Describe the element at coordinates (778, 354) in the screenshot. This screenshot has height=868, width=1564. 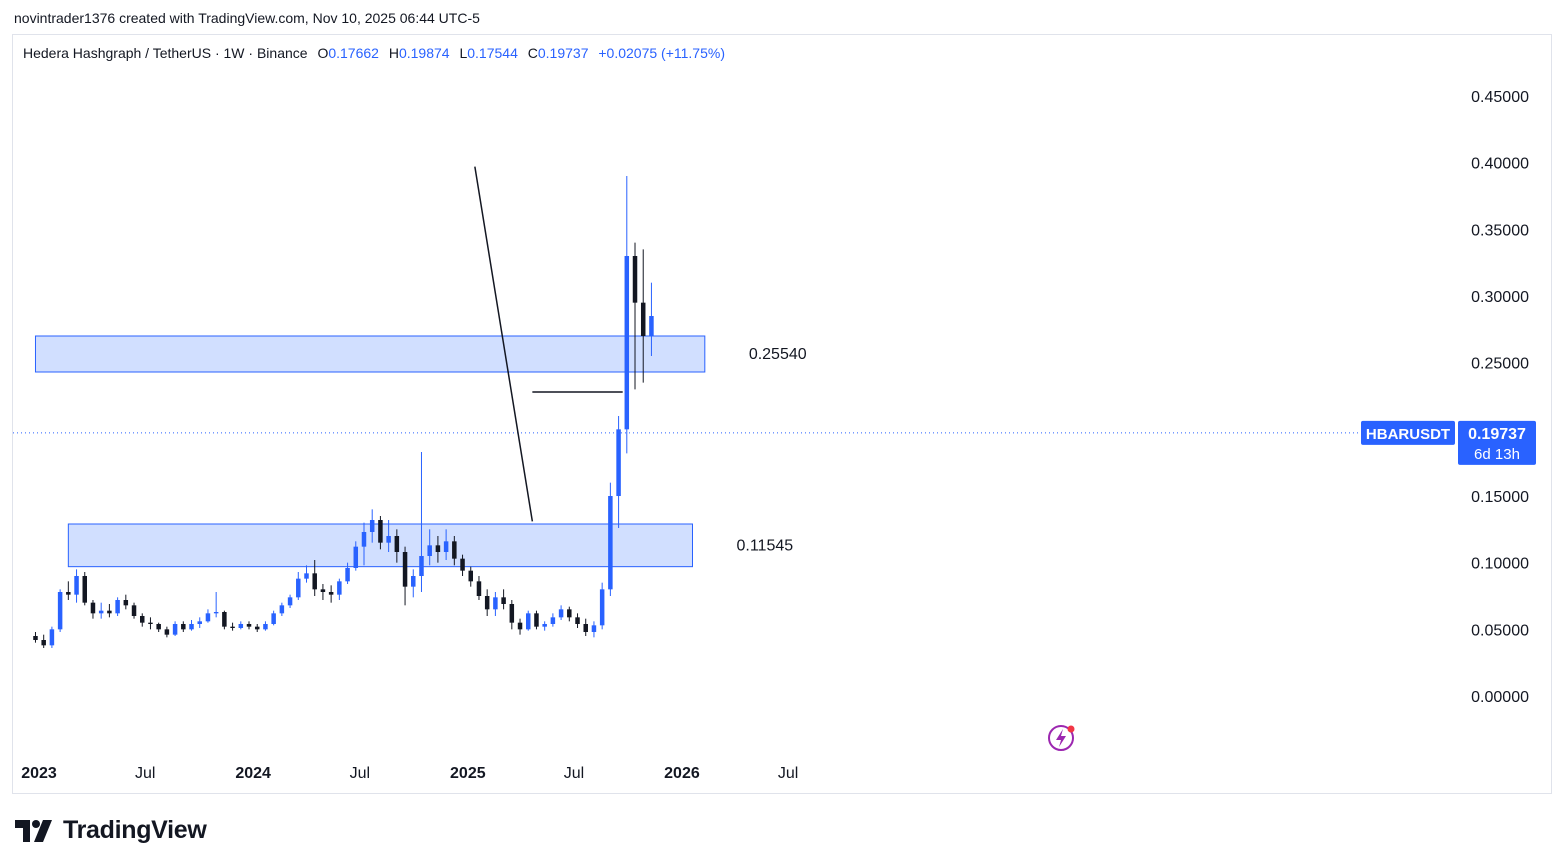
I see `resistance-zone-label: 0.25540` at that location.